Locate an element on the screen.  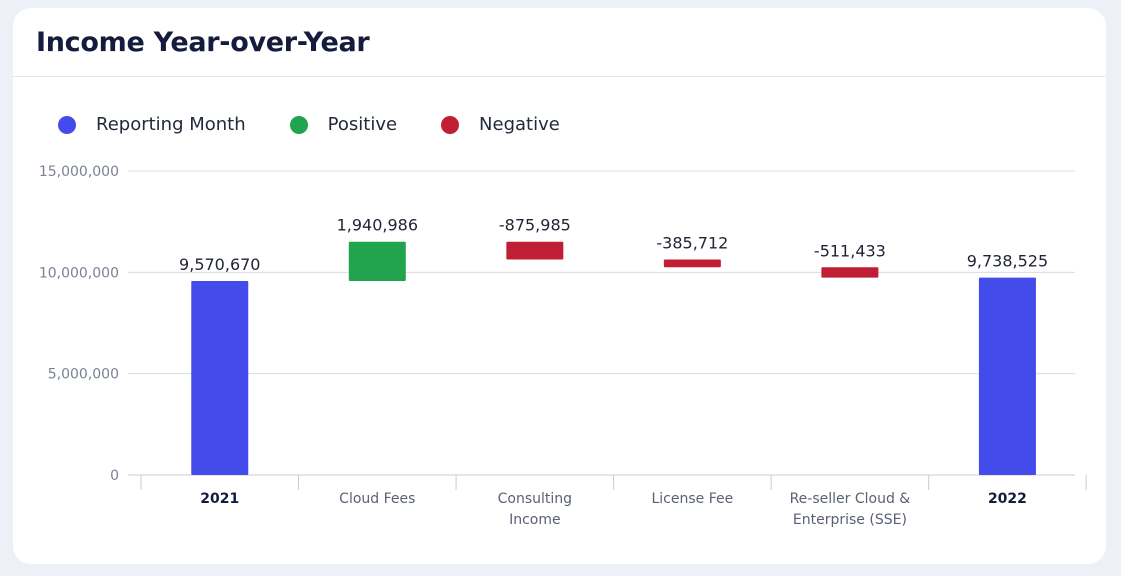
bar-2022 is located at coordinates (1007, 376).